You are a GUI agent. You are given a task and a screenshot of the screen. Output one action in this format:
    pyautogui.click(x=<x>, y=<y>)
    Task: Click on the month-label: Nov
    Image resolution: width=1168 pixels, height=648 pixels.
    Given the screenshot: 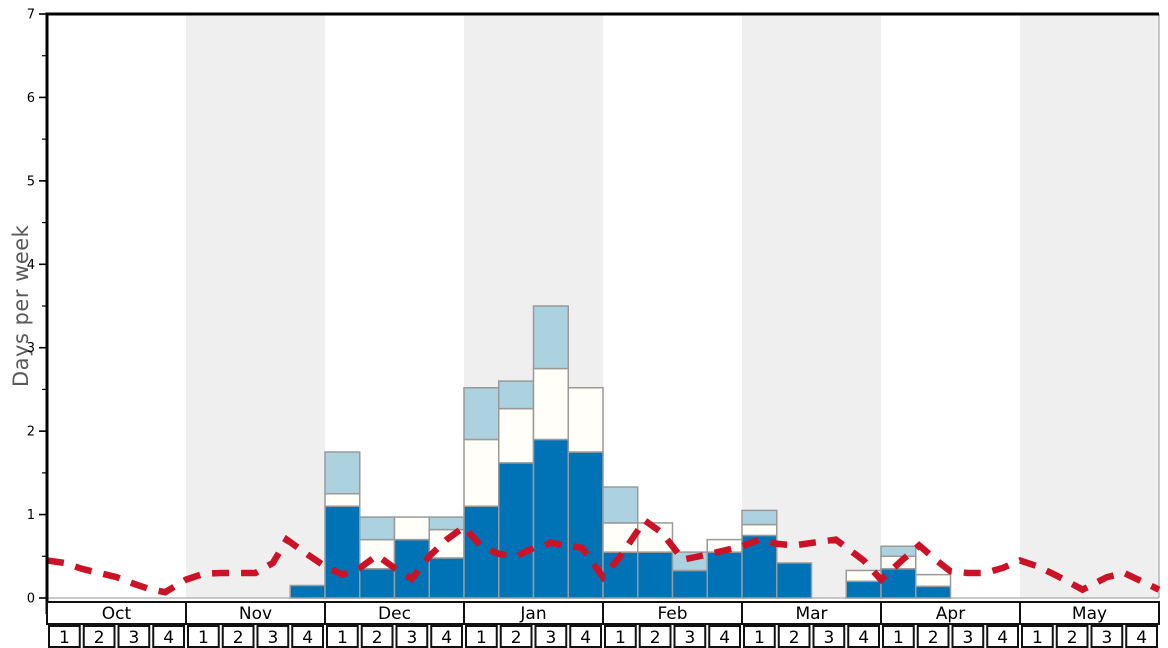 What is the action you would take?
    pyautogui.click(x=255, y=614)
    